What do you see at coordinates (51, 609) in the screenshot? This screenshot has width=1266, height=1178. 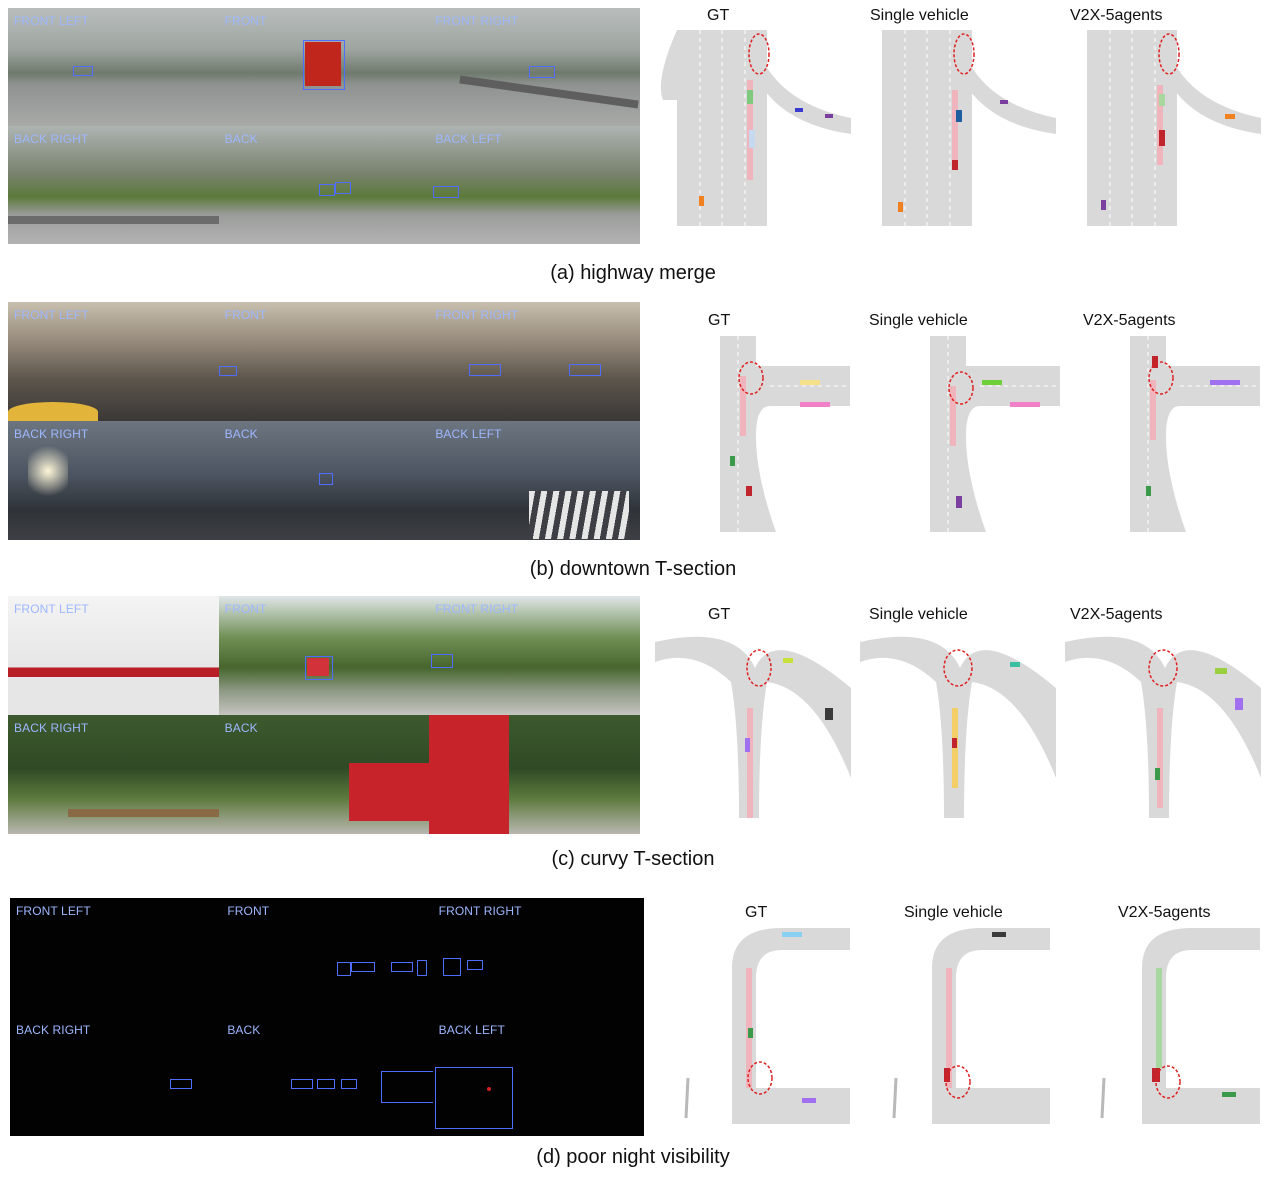 I see `camera-label-overlay: FRONT LEFT` at bounding box center [51, 609].